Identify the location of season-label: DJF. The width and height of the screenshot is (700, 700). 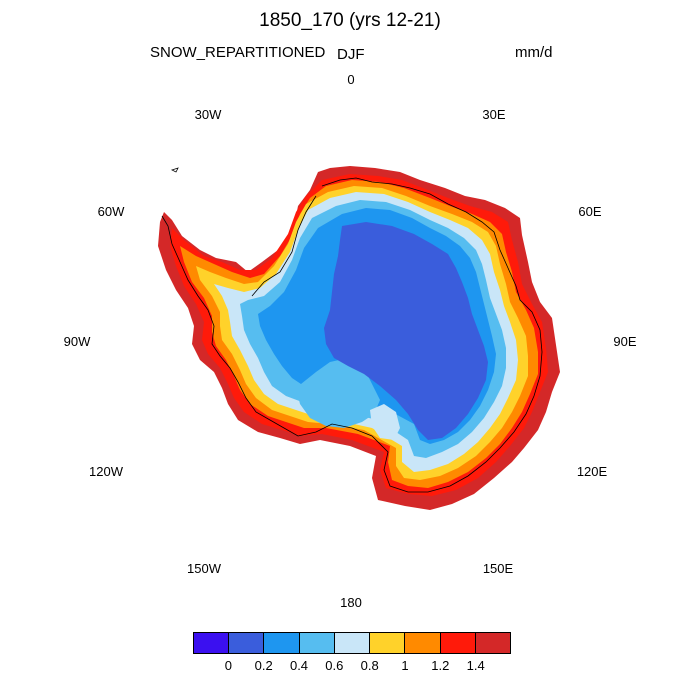
(351, 54).